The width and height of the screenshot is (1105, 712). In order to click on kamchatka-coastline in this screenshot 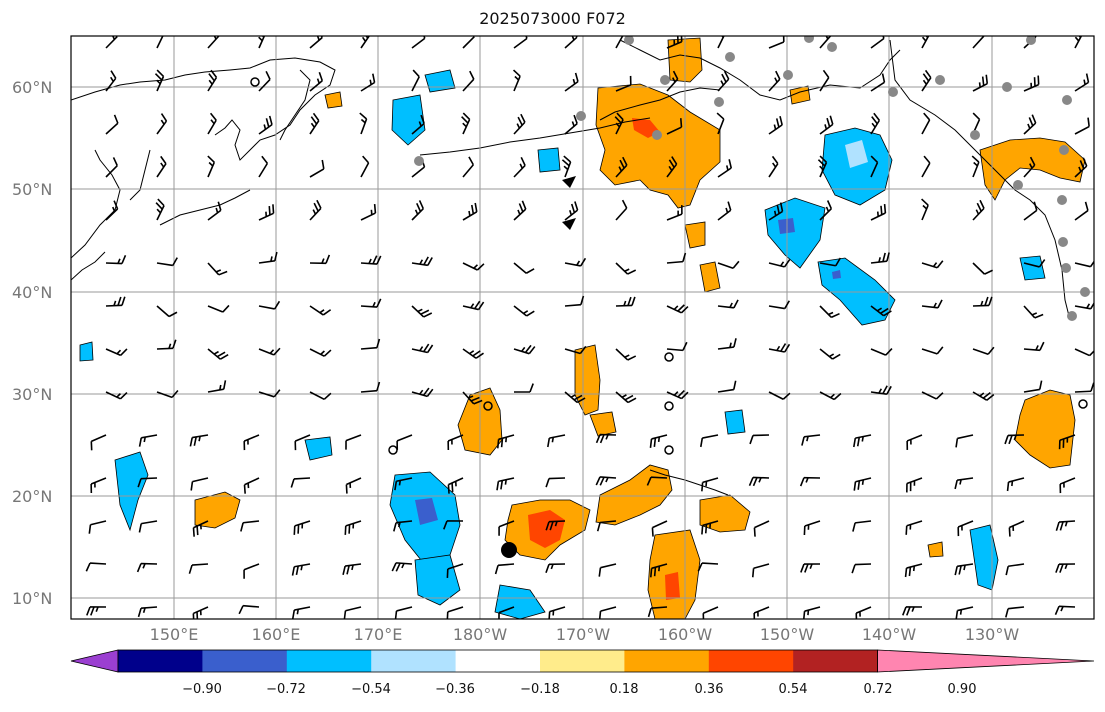, I will do `click(295, 105)`.